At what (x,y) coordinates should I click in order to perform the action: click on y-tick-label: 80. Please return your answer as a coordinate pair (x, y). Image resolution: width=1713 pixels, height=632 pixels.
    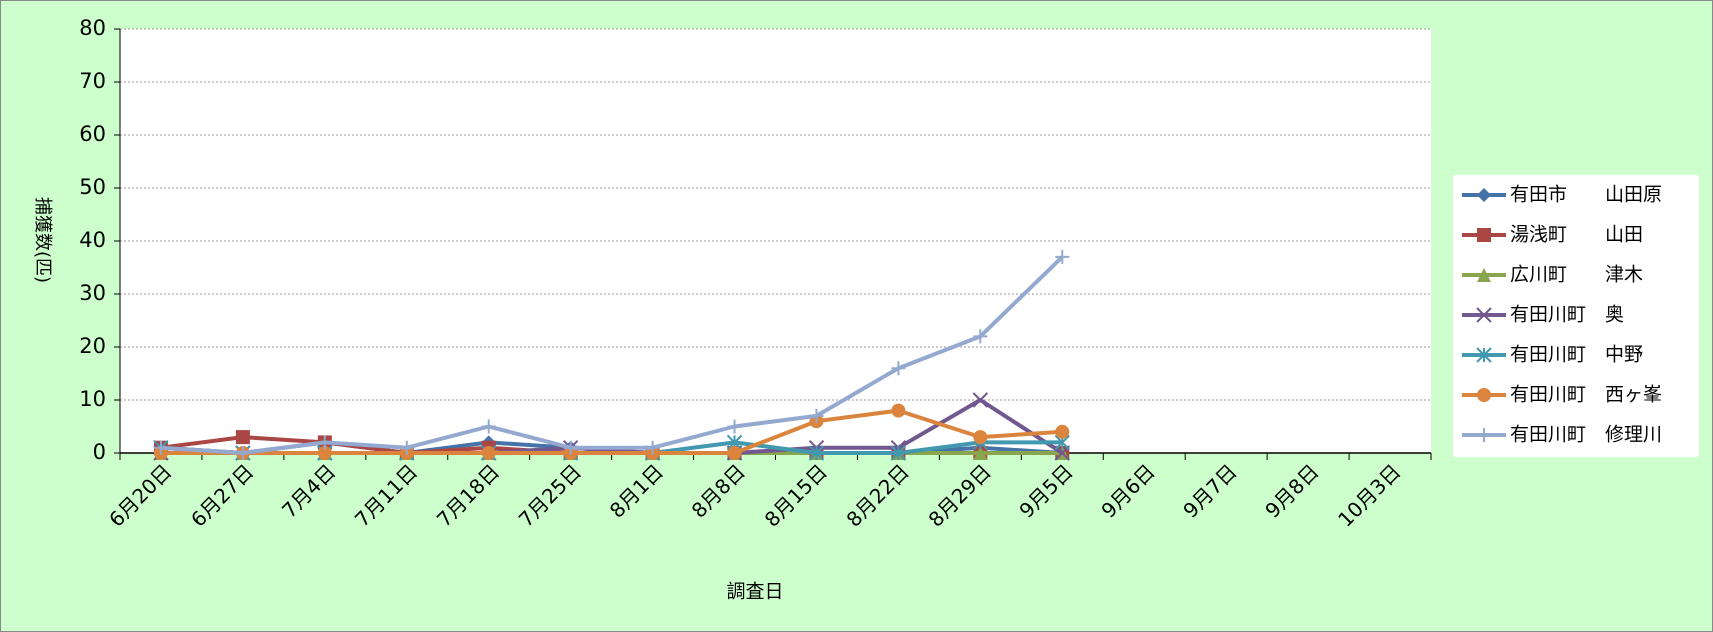
    Looking at the image, I should click on (92, 28).